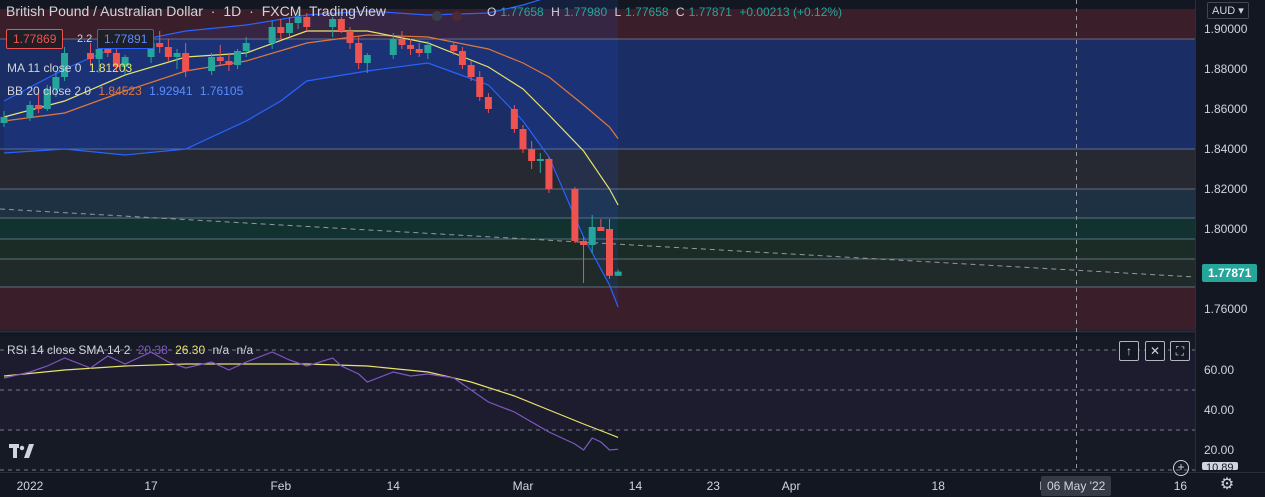 This screenshot has width=1265, height=497. What do you see at coordinates (1226, 109) in the screenshot?
I see `price-tick-label-2: 1.86000` at bounding box center [1226, 109].